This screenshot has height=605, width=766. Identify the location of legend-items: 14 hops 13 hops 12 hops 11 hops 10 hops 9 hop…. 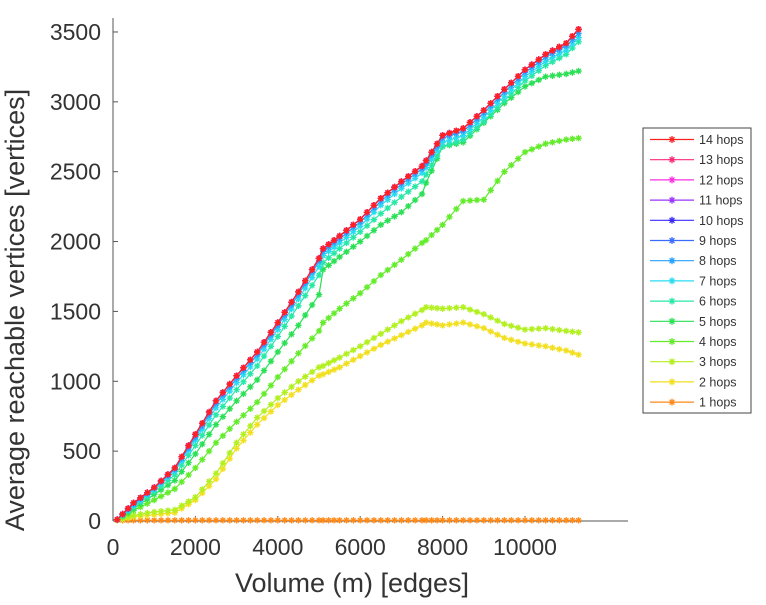
(696, 271).